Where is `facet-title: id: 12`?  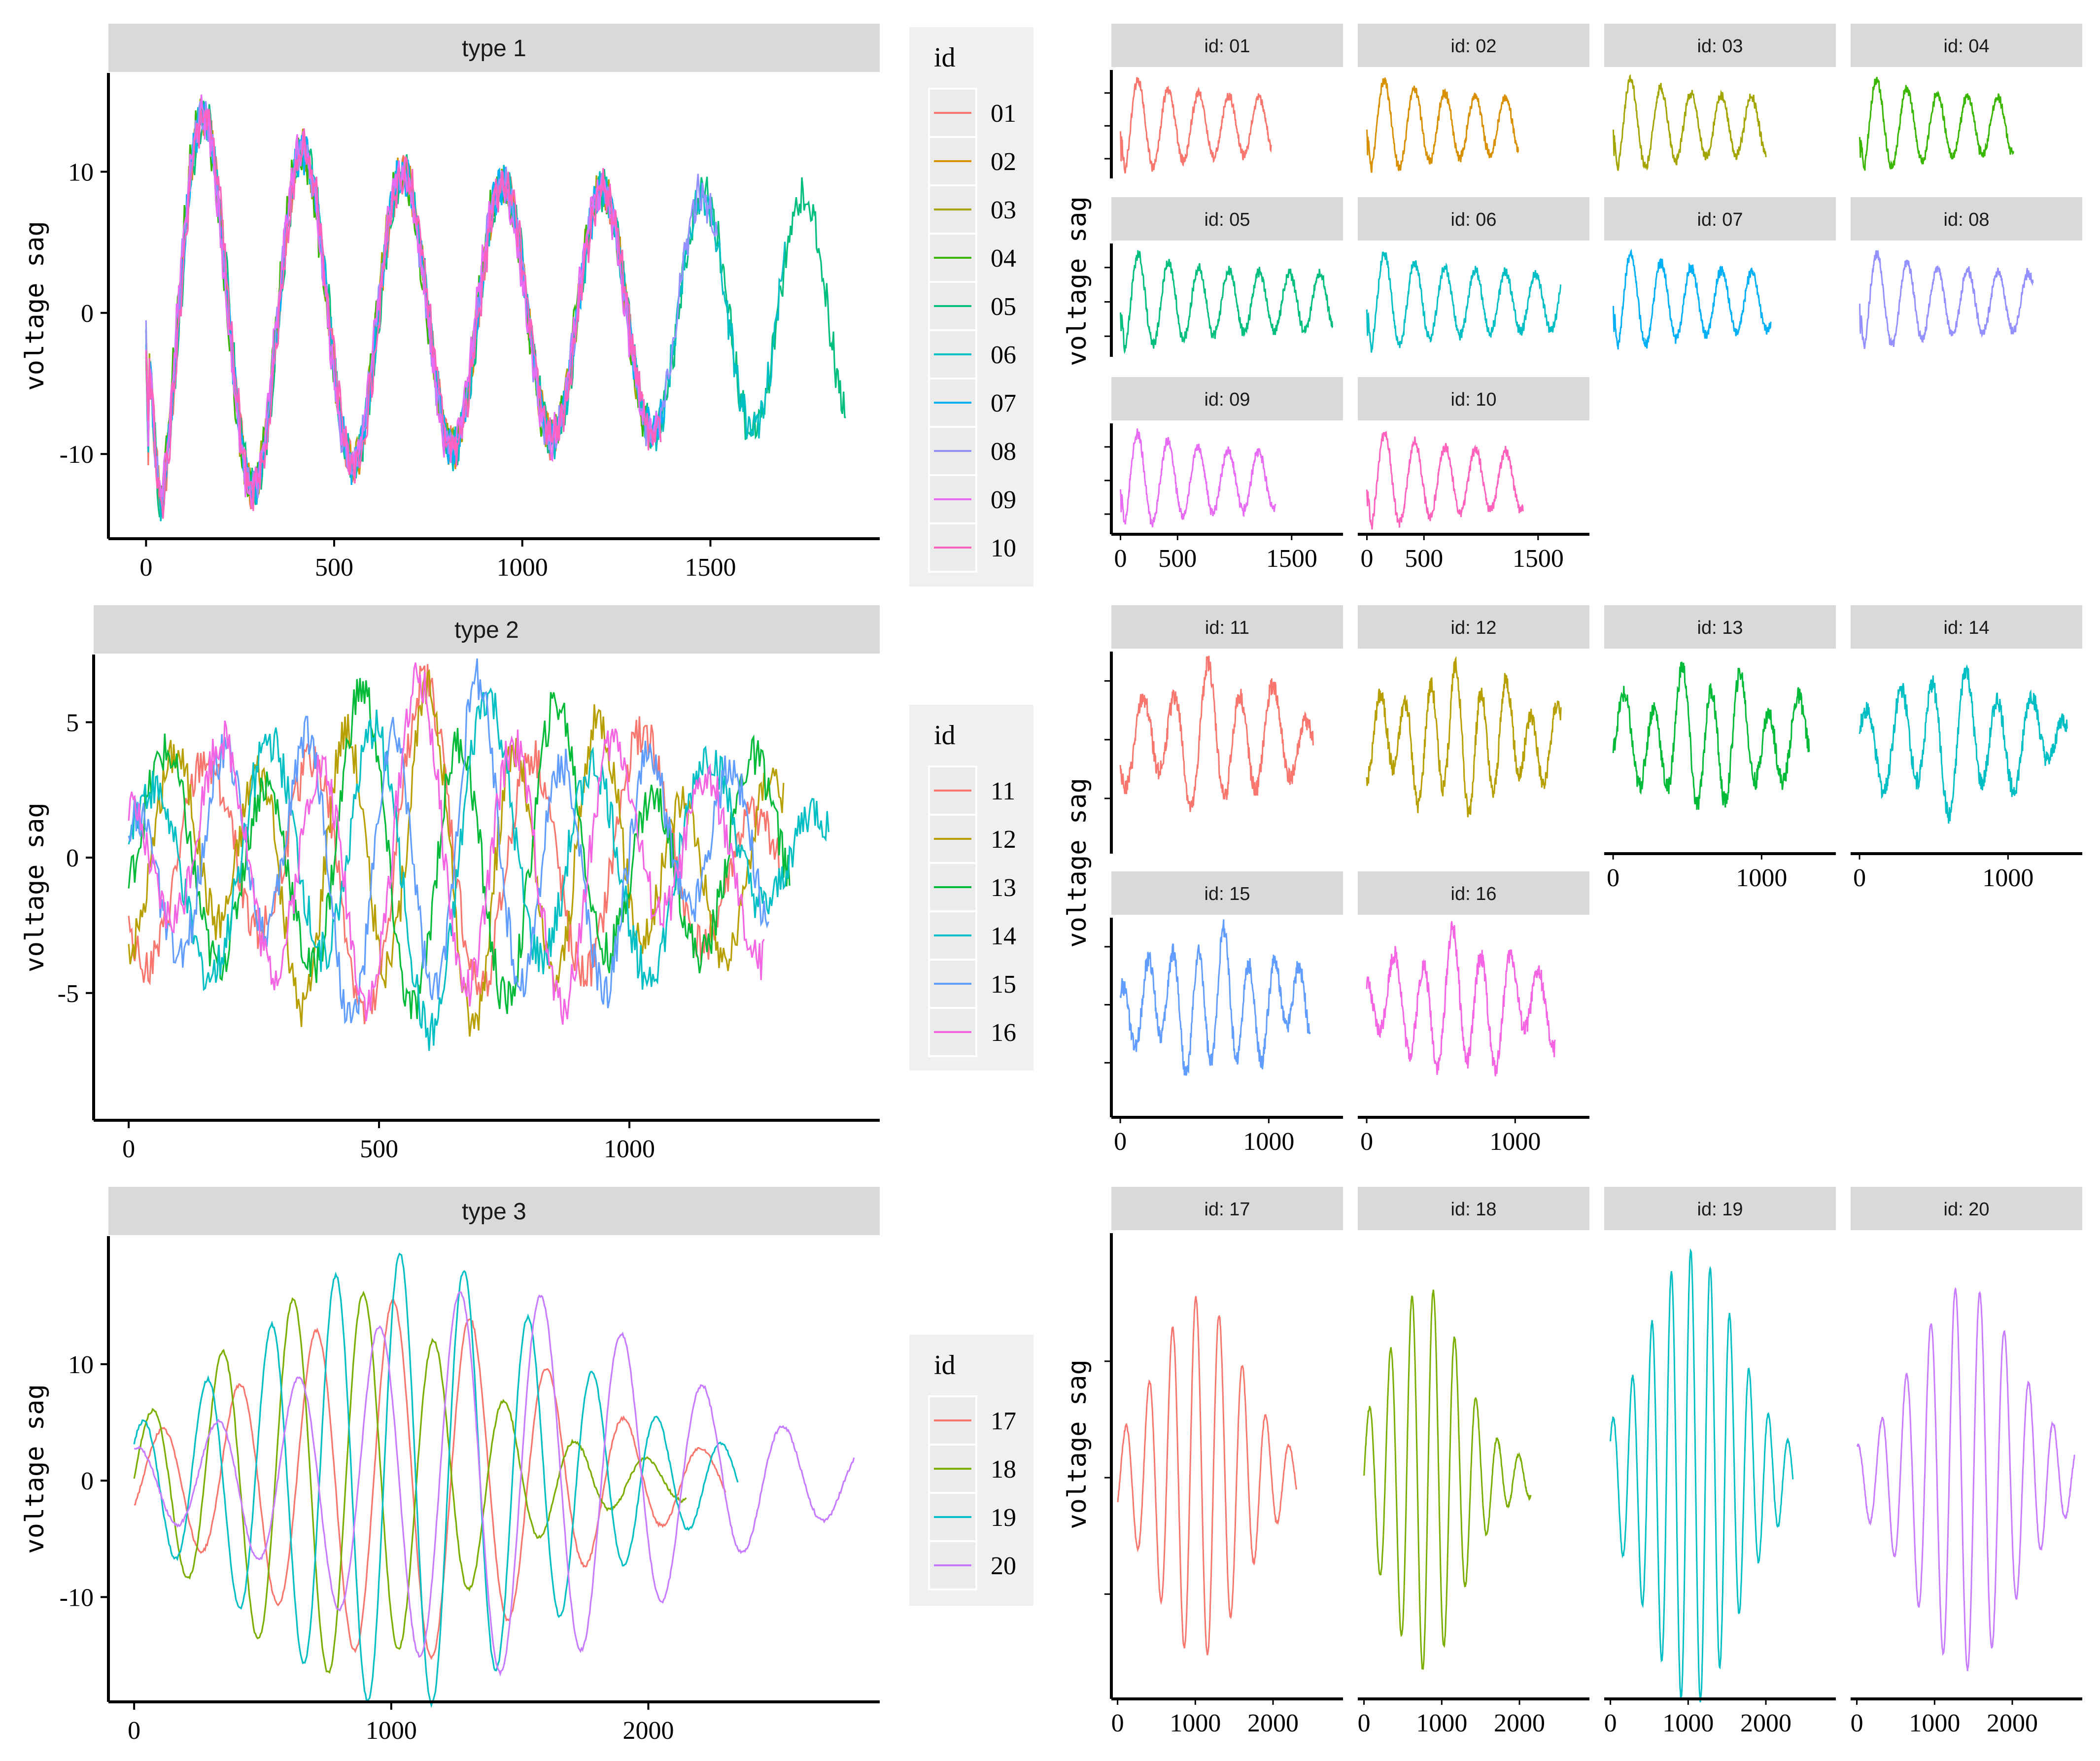 facet-title: id: 12 is located at coordinates (1474, 628).